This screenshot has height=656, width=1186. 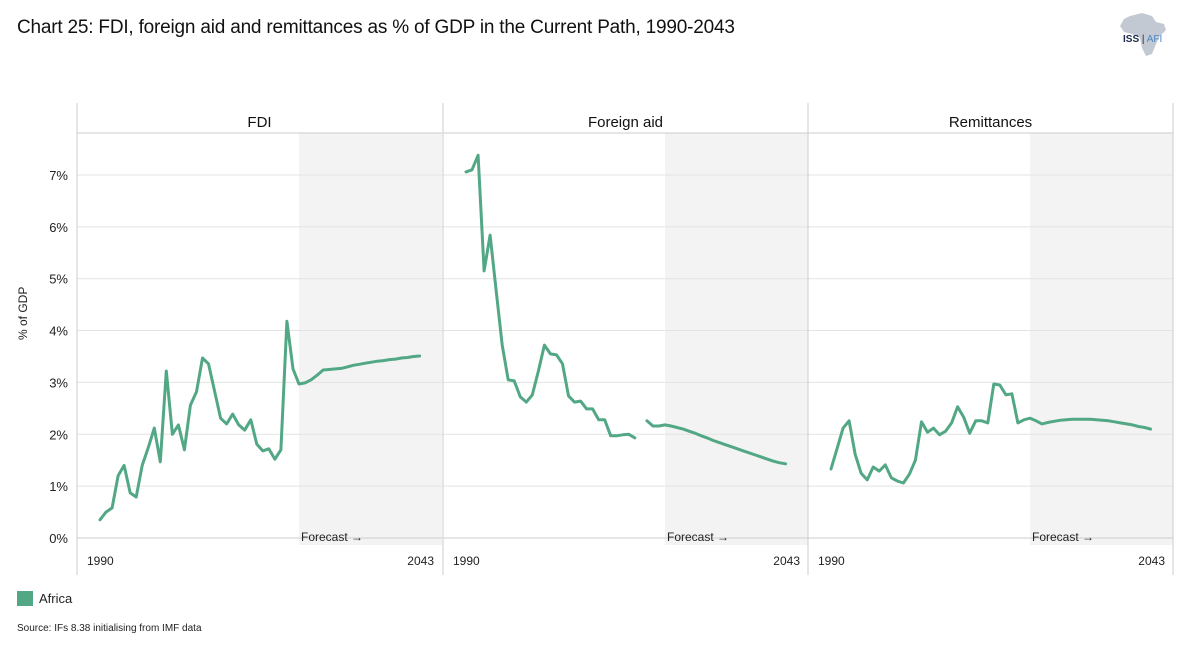 What do you see at coordinates (58, 227) in the screenshot?
I see `y-tick-label: 6%` at bounding box center [58, 227].